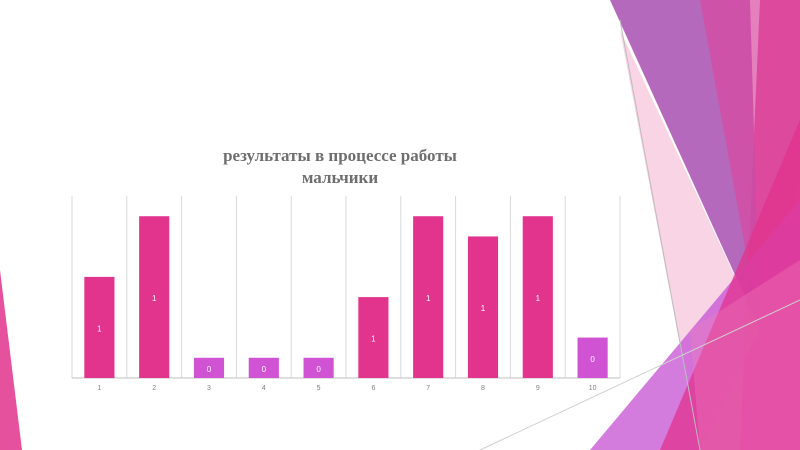  Describe the element at coordinates (340, 177) in the screenshot. I see `chart-title-line-2: мальчики` at that location.